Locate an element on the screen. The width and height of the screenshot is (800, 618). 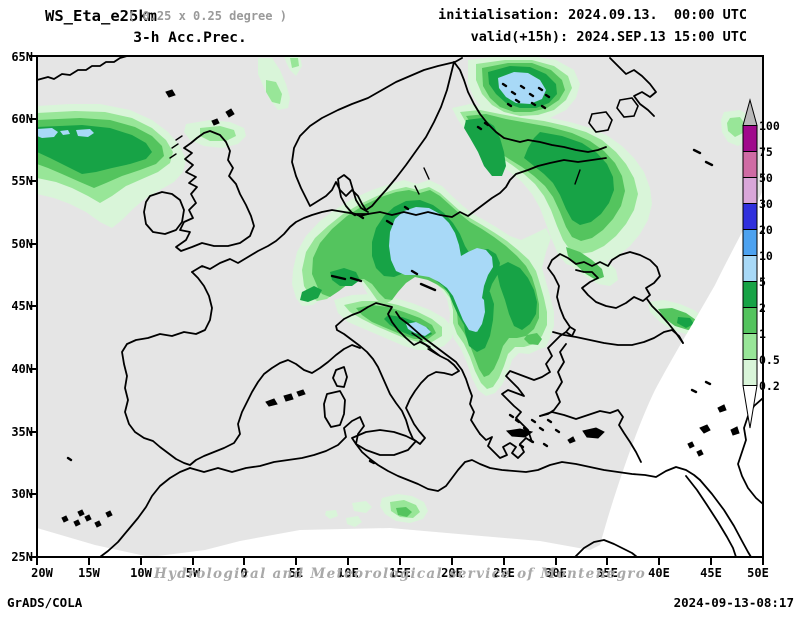
lat-label: 25N is located at coordinates (22, 557).